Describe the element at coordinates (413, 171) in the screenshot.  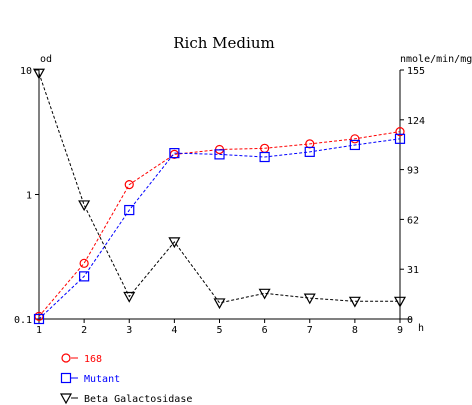
I see `right-tick-label: 93` at that location.